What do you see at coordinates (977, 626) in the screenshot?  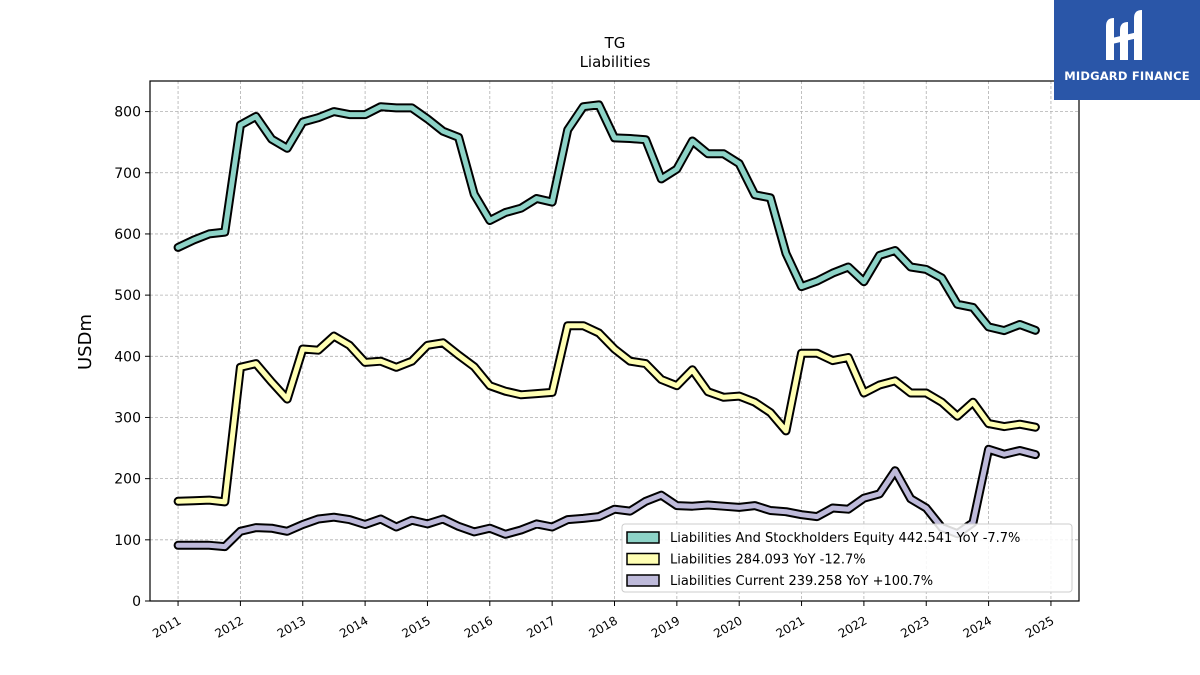 I see `x-tick-label: 2024` at bounding box center [977, 626].